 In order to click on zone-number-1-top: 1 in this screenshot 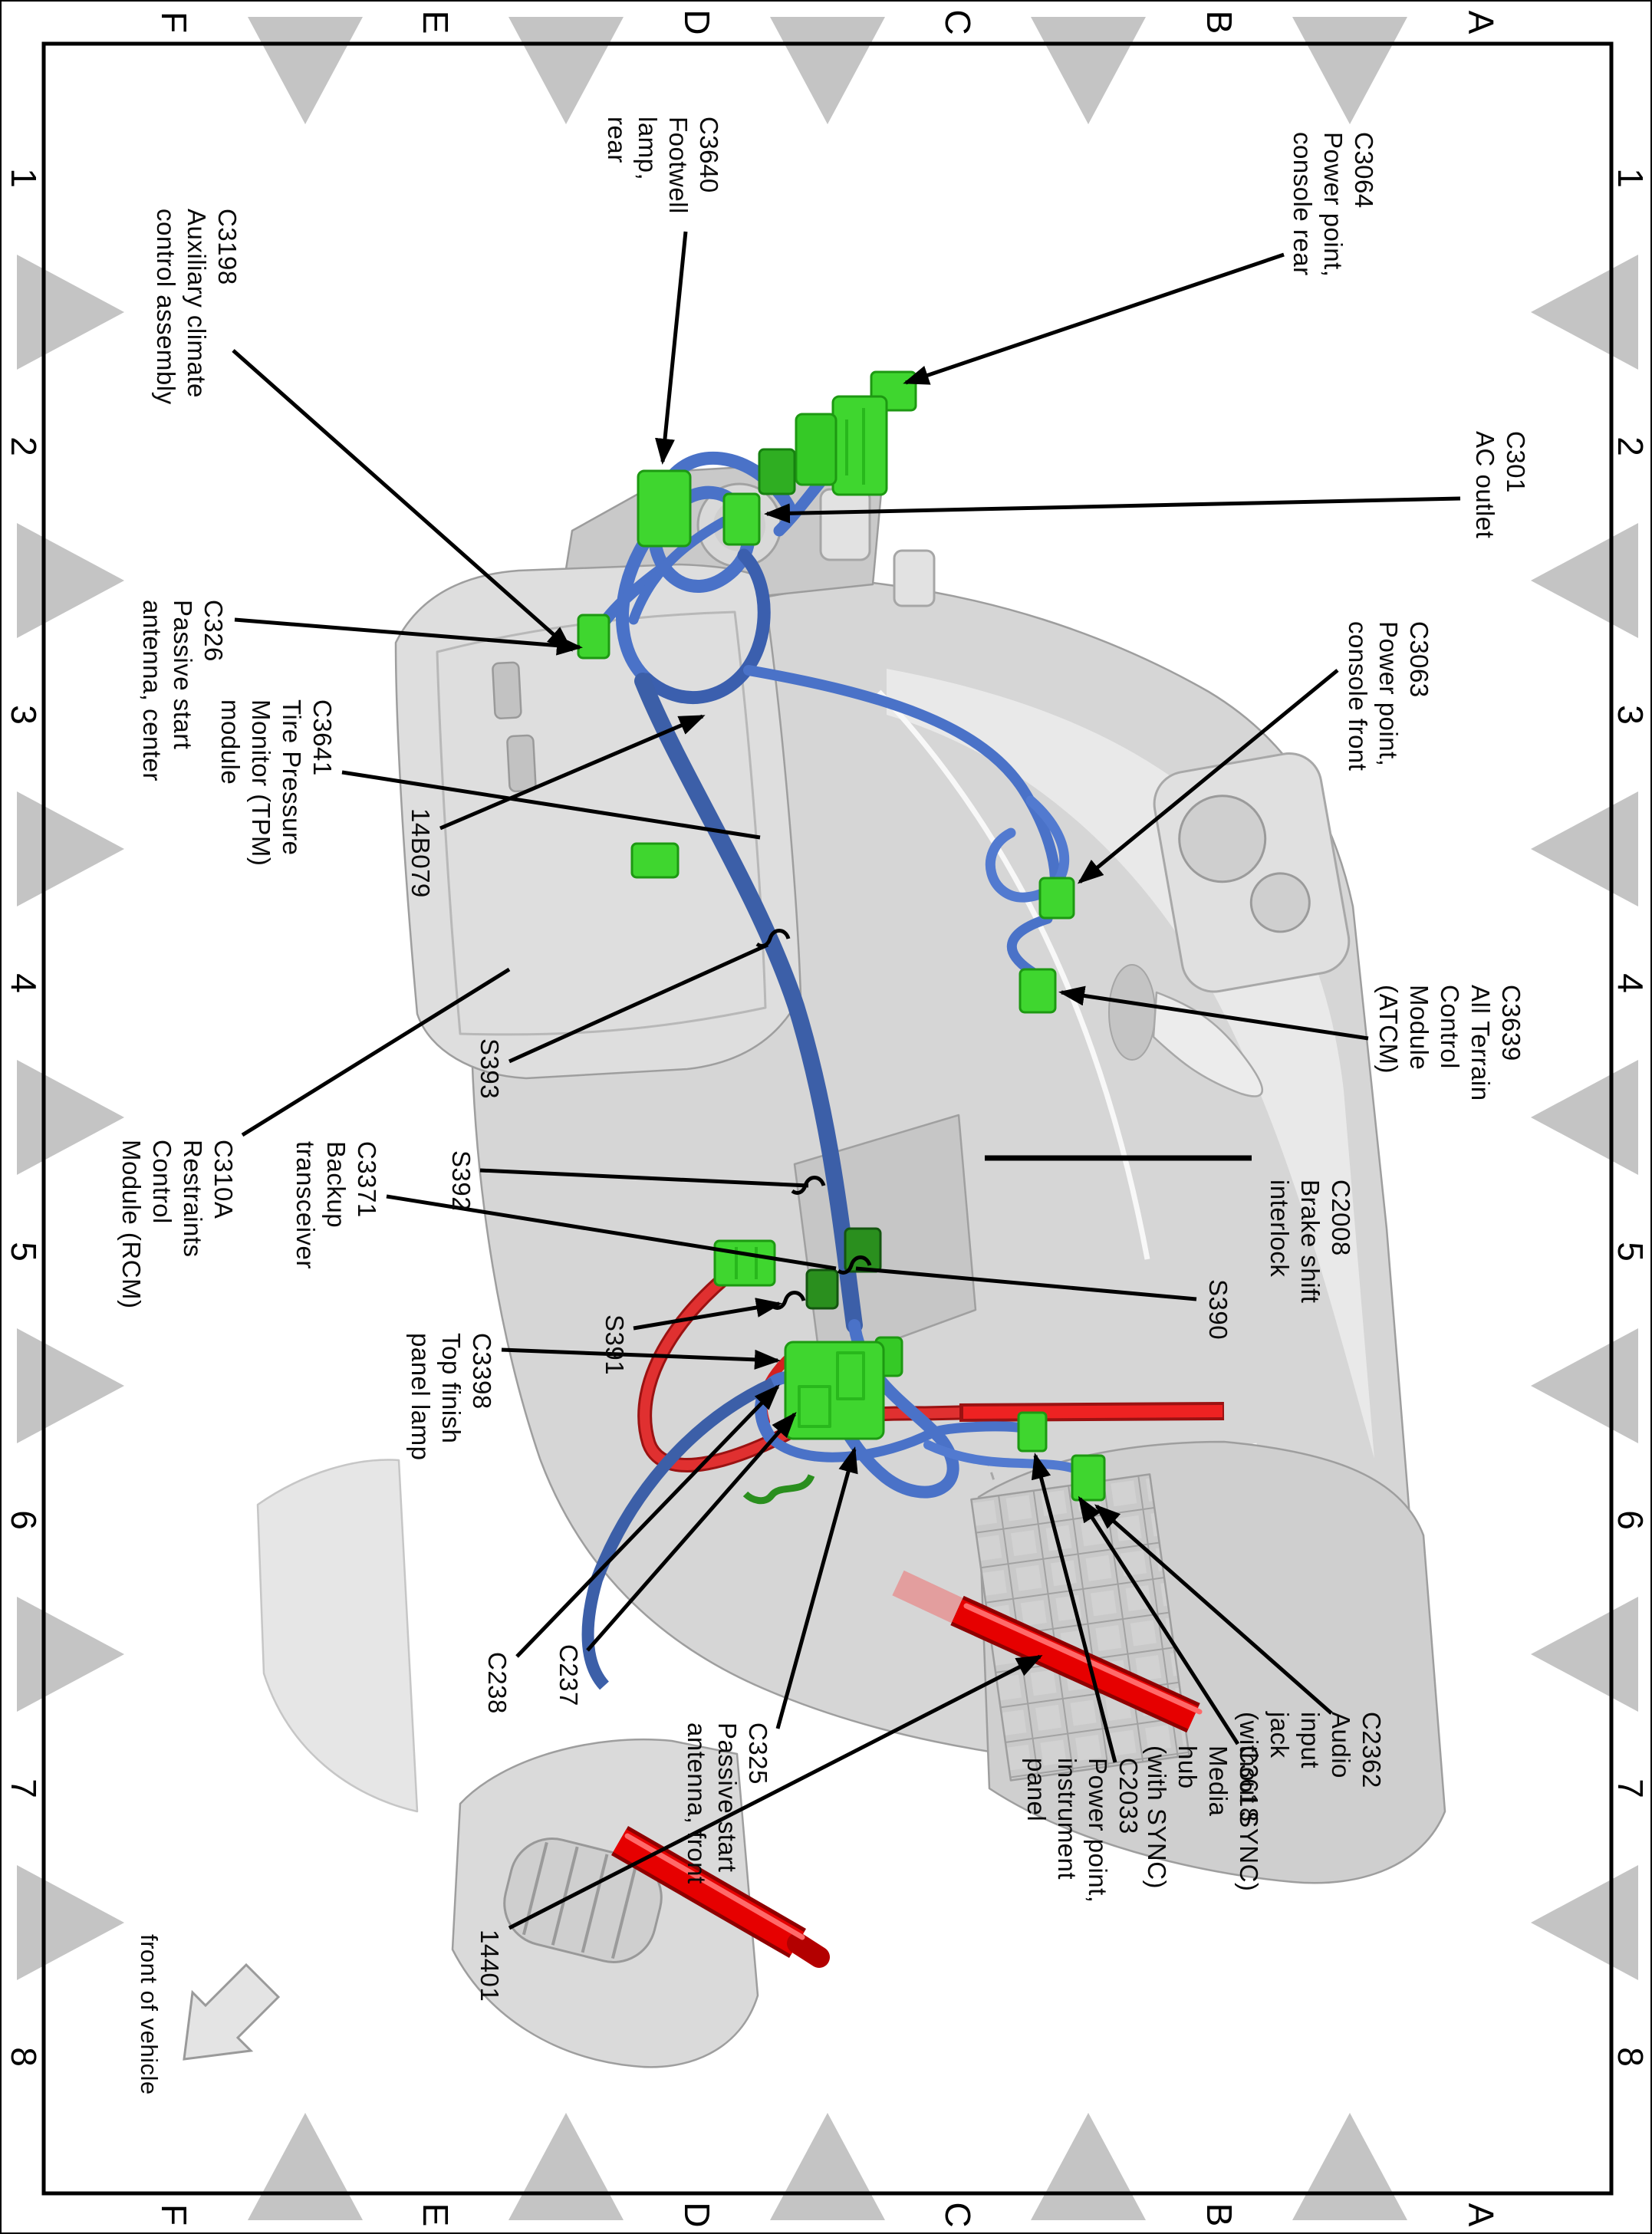, I will do `click(1630, 178)`.